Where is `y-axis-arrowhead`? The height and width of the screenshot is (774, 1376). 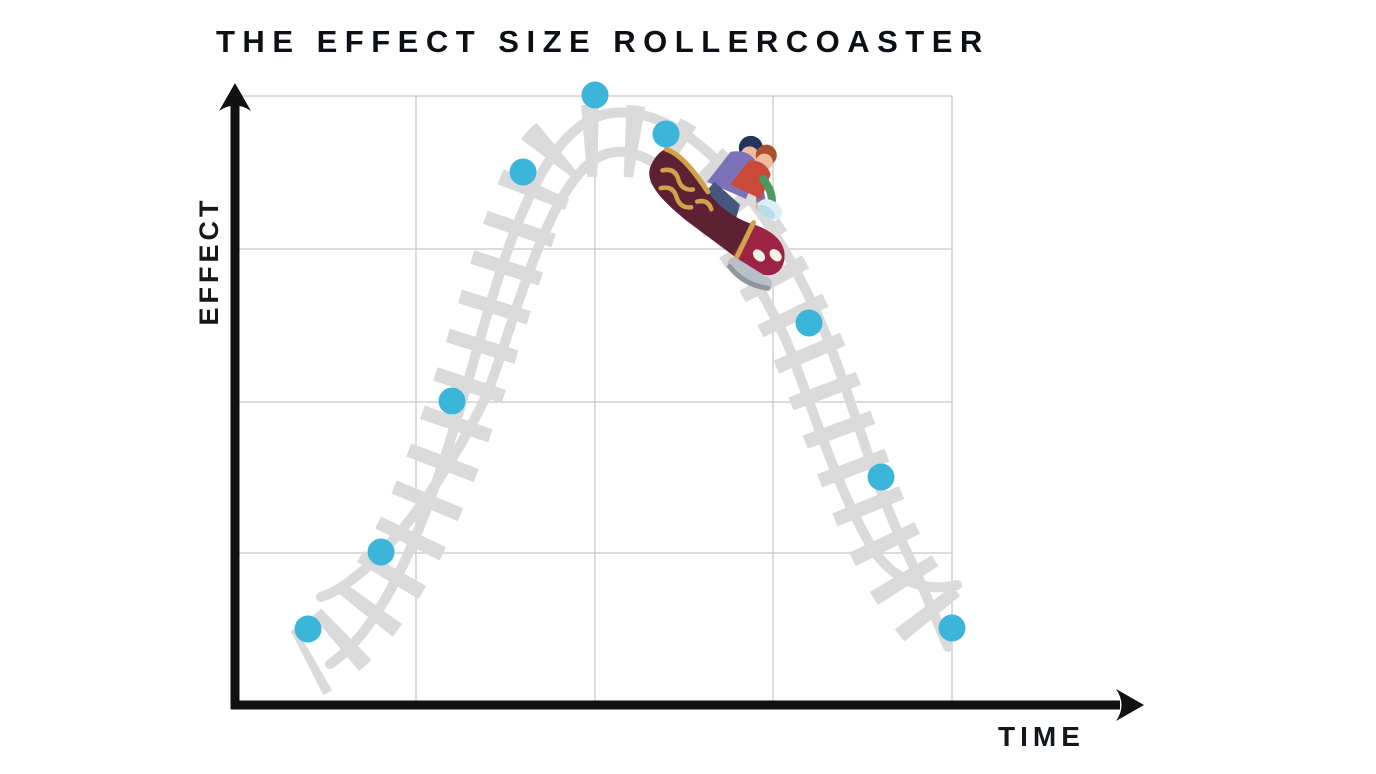
y-axis-arrowhead is located at coordinates (235, 97).